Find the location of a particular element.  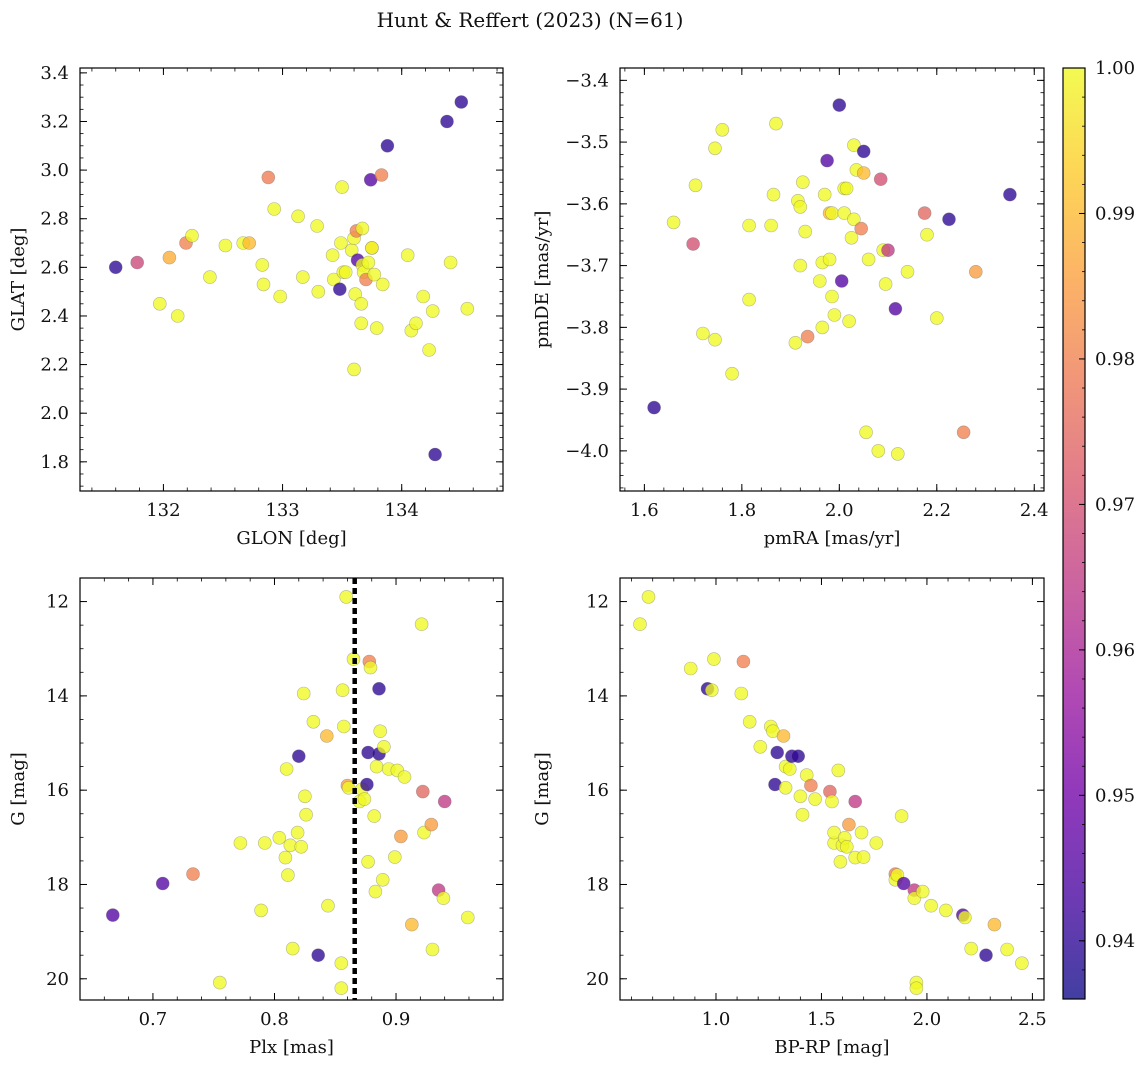

x-tick-label: 133 is located at coordinates (282, 510).